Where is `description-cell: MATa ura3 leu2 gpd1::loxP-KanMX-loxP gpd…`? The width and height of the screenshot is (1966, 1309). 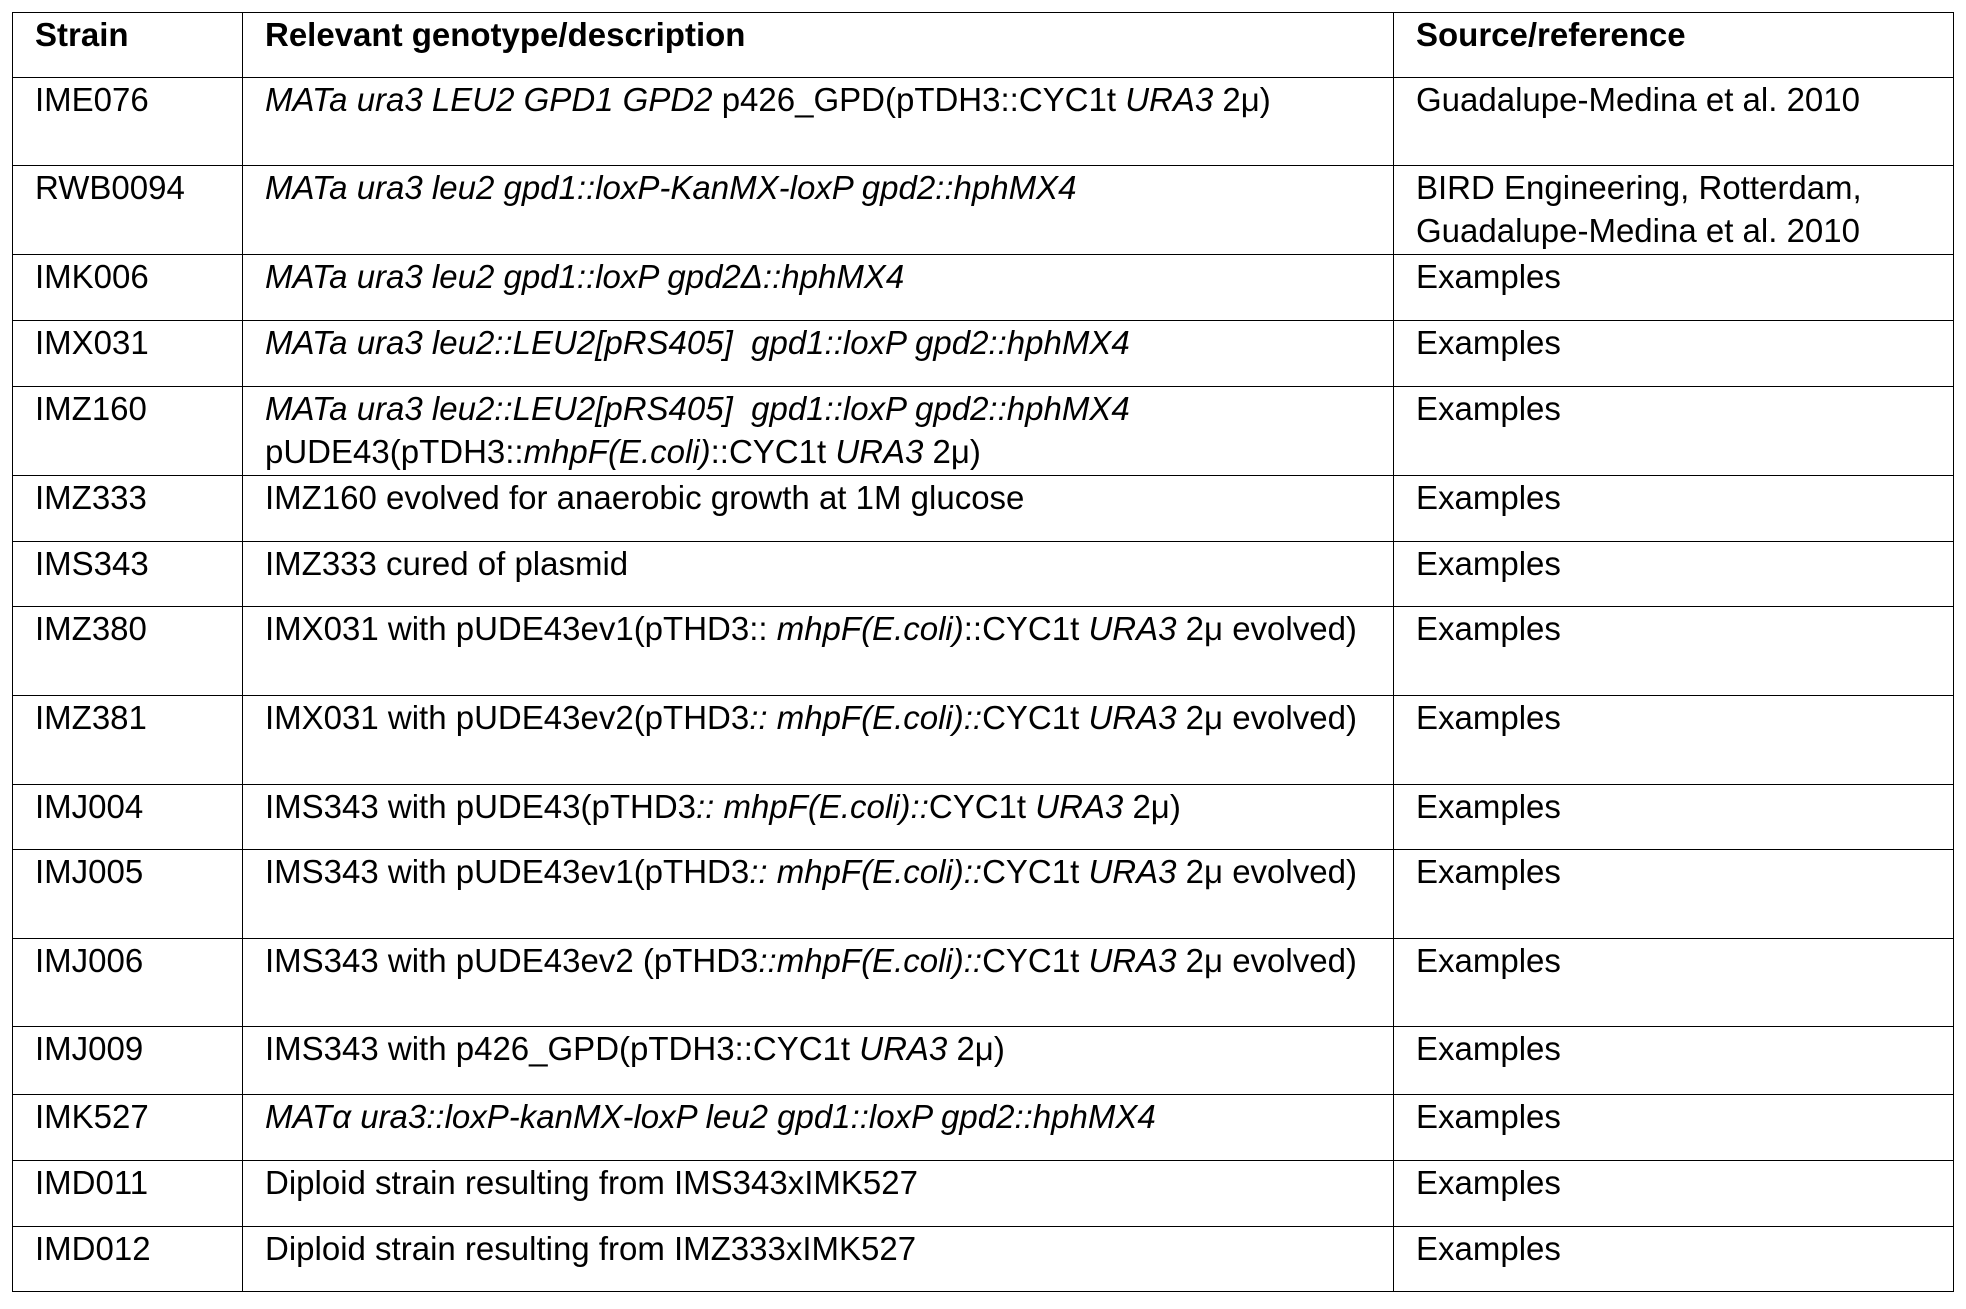 description-cell: MATa ura3 leu2 gpd1::loxP-KanMX-loxP gpd… is located at coordinates (818, 210).